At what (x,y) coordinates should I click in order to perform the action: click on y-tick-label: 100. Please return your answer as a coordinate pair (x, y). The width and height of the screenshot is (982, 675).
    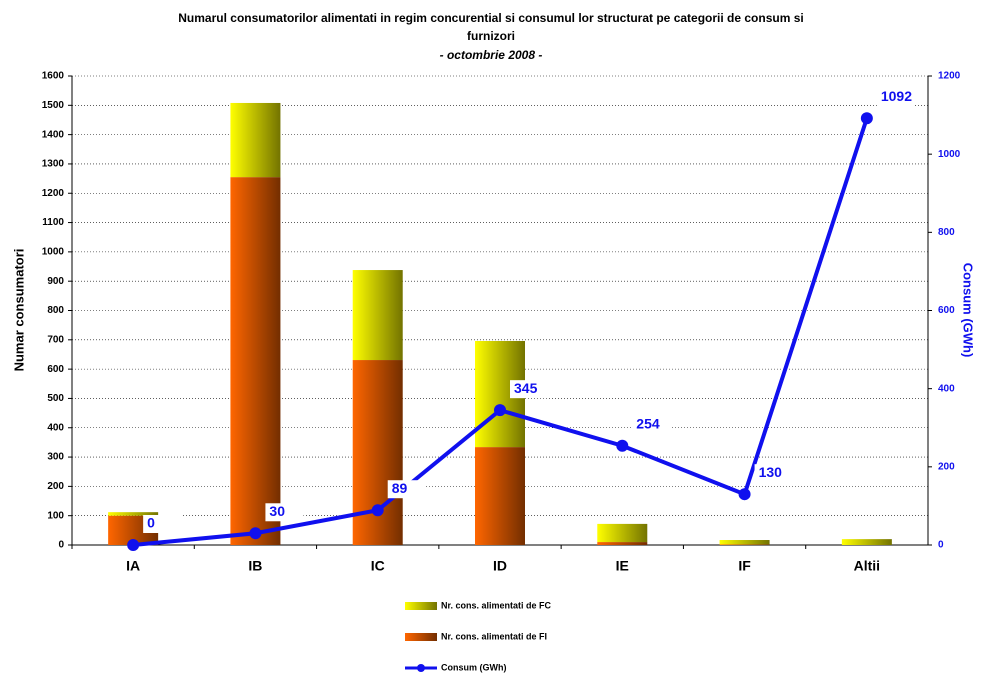
    Looking at the image, I should click on (55, 515).